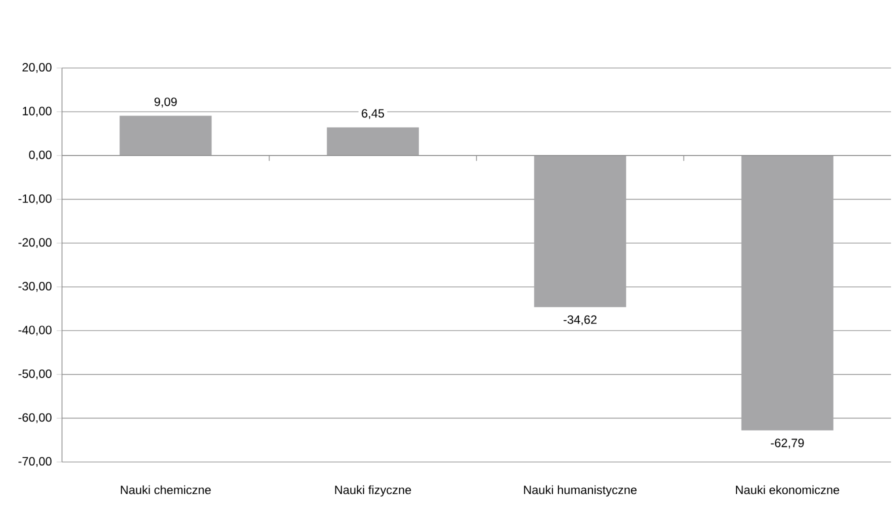 The image size is (894, 530). What do you see at coordinates (580, 320) in the screenshot?
I see `data-label: -34,62` at bounding box center [580, 320].